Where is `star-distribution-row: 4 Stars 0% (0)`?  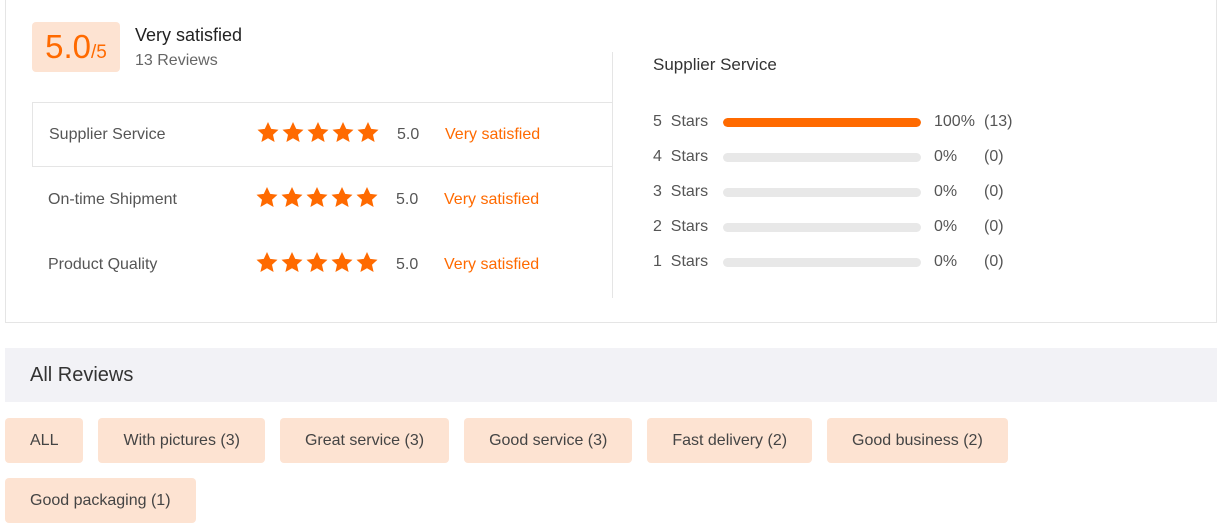
star-distribution-row: 4 Stars 0% (0) is located at coordinates (828, 157).